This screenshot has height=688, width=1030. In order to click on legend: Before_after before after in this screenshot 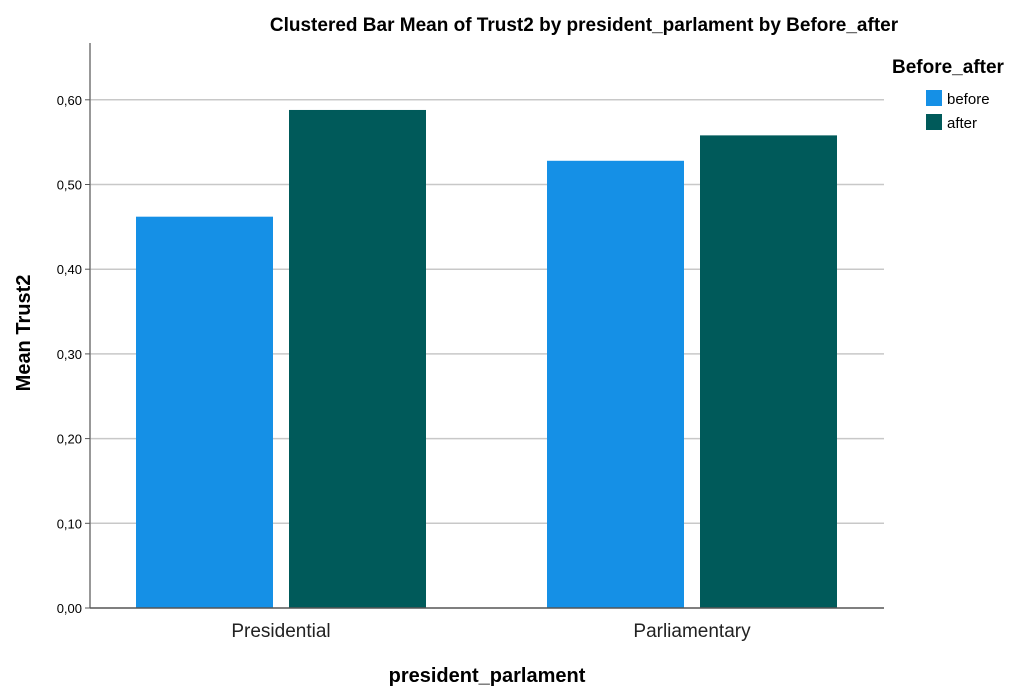, I will do `click(948, 94)`.